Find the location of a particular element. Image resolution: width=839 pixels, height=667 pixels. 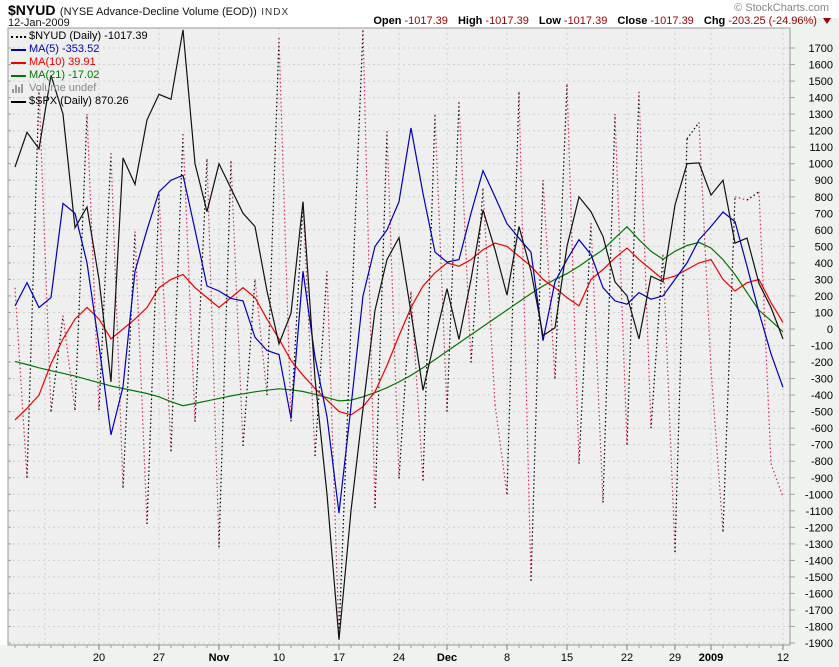

stockcharts-watermark: © StockCharts.com is located at coordinates (781, 8).